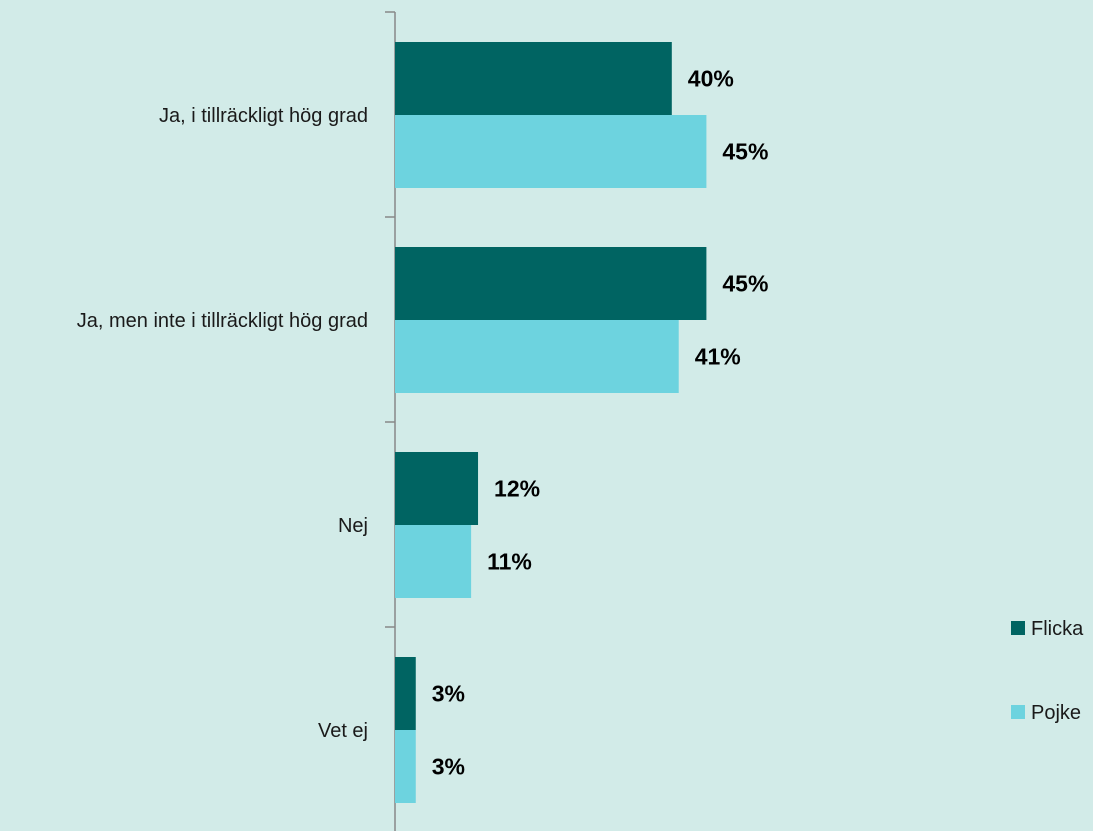 Image resolution: width=1093 pixels, height=831 pixels. What do you see at coordinates (1057, 629) in the screenshot?
I see `legend-label-flicka: Flicka` at bounding box center [1057, 629].